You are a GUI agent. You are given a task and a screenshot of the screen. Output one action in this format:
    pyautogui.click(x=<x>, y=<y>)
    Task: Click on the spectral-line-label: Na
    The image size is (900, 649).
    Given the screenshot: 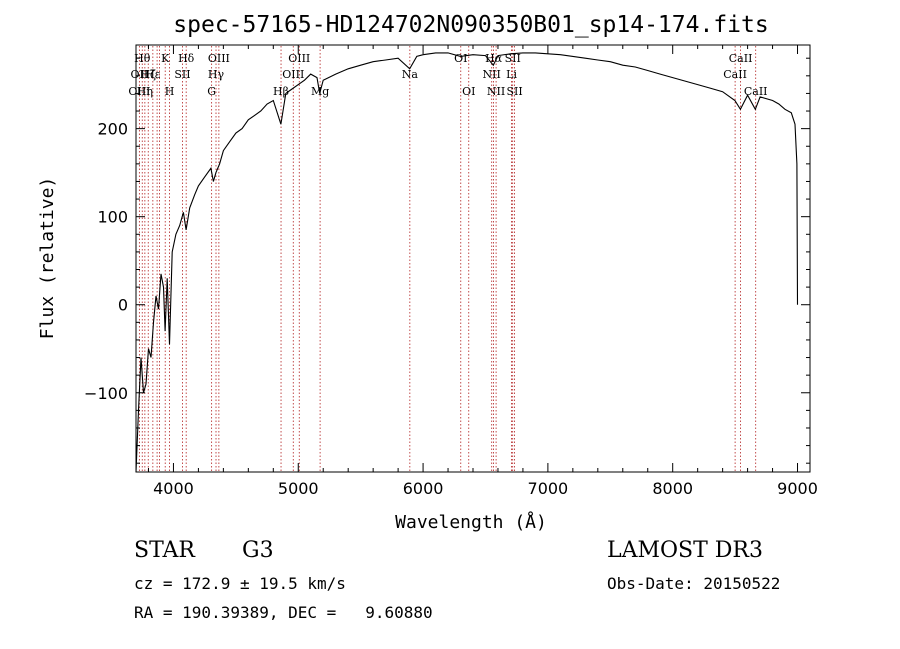 What is the action you would take?
    pyautogui.click(x=410, y=74)
    